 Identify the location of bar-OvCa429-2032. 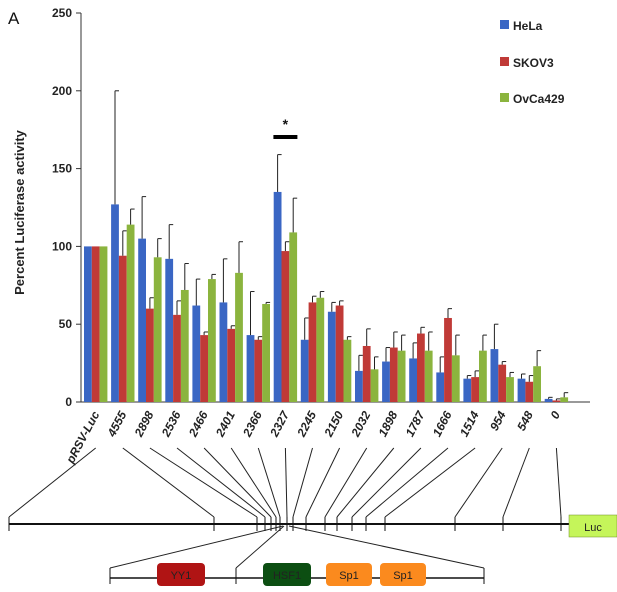
(374, 385).